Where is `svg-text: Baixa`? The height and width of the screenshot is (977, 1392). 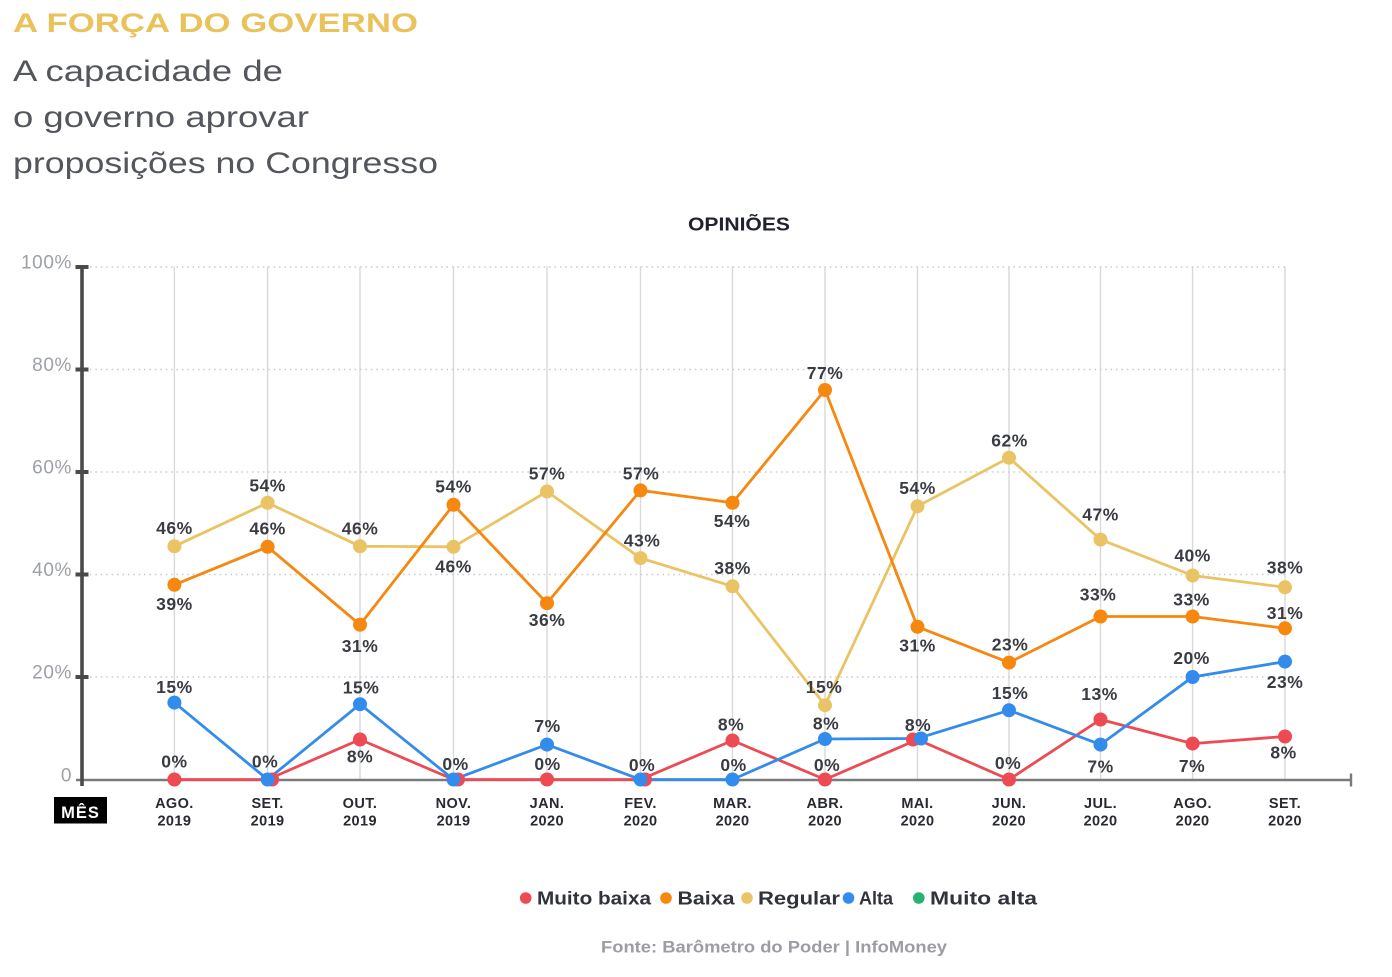 svg-text: Baixa is located at coordinates (707, 899).